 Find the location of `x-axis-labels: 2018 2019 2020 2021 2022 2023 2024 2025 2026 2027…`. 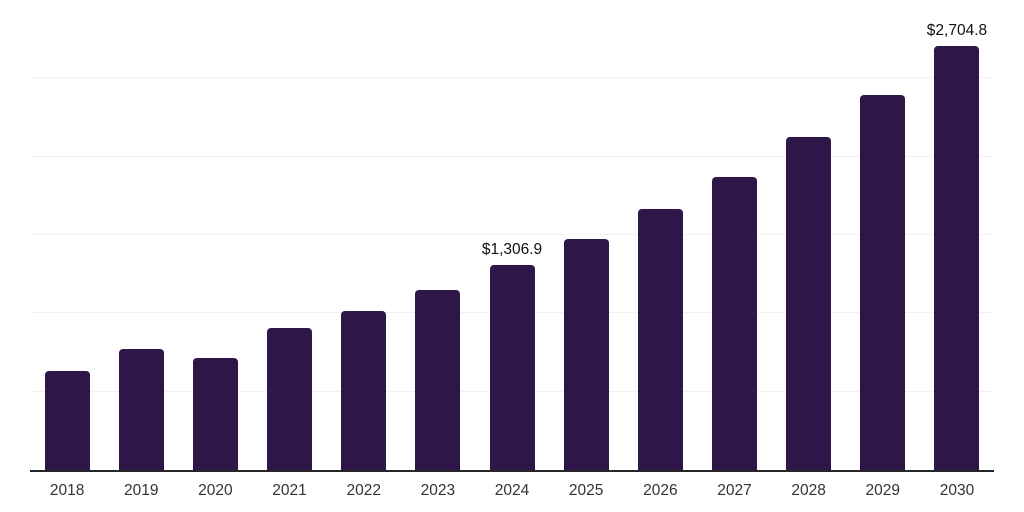

x-axis-labels: 2018 2019 2020 2021 2022 2023 2024 2025 2026 2027… is located at coordinates (512, 491).